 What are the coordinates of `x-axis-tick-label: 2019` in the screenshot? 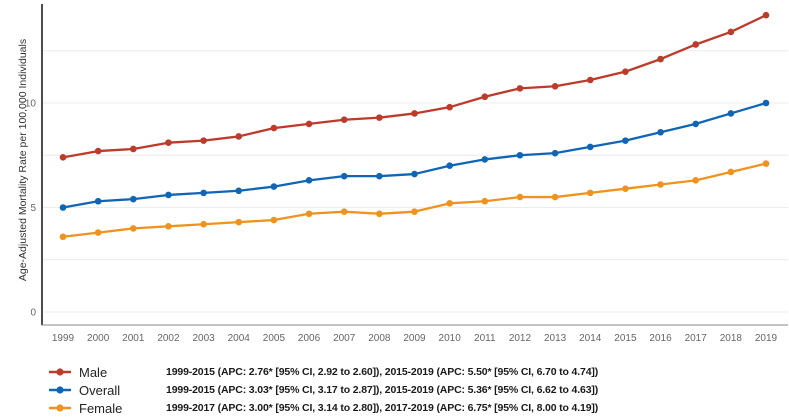 It's located at (766, 338).